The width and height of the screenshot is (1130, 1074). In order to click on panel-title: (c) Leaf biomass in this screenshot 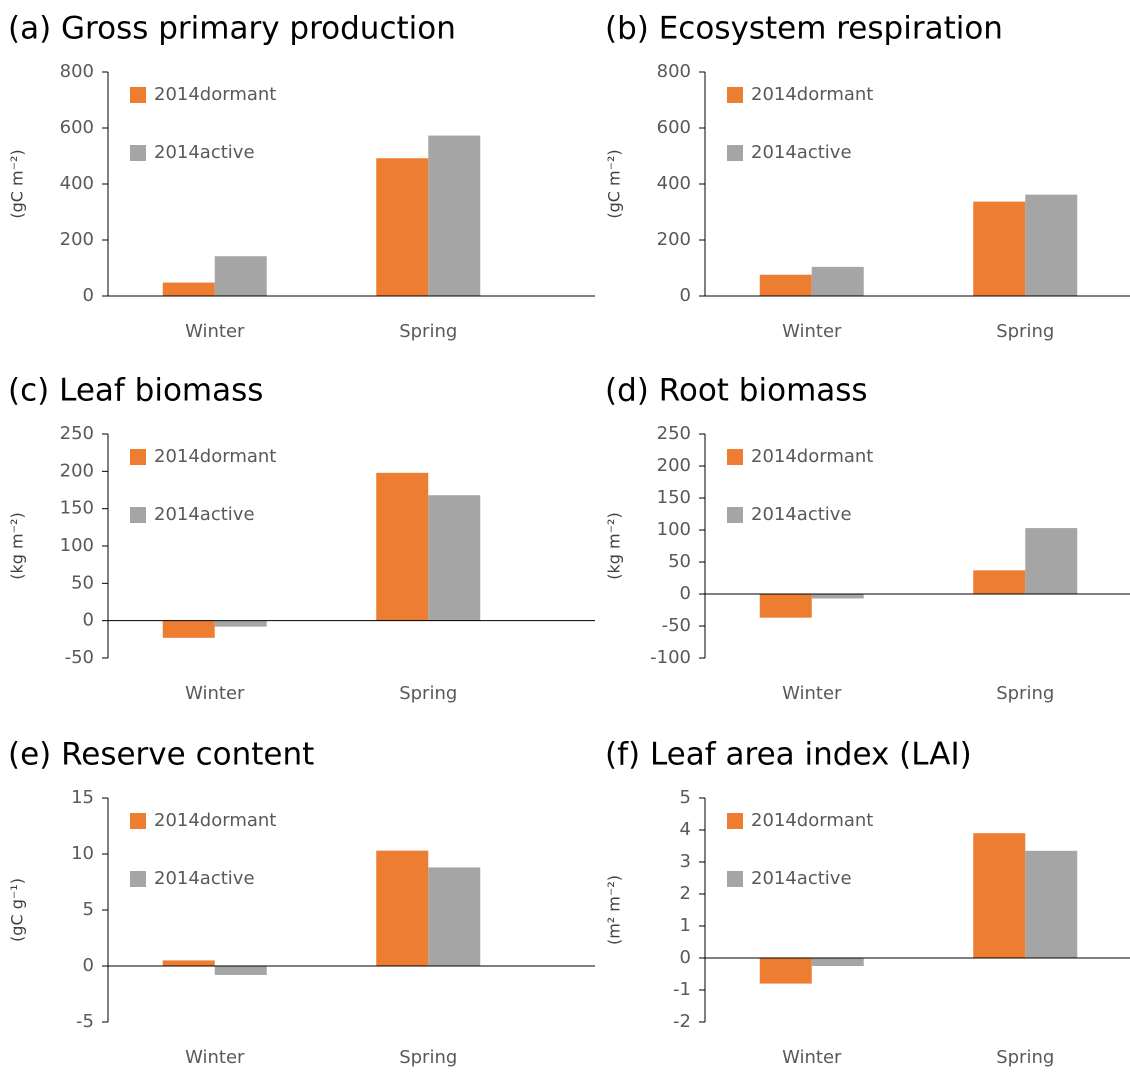, I will do `click(135, 391)`.